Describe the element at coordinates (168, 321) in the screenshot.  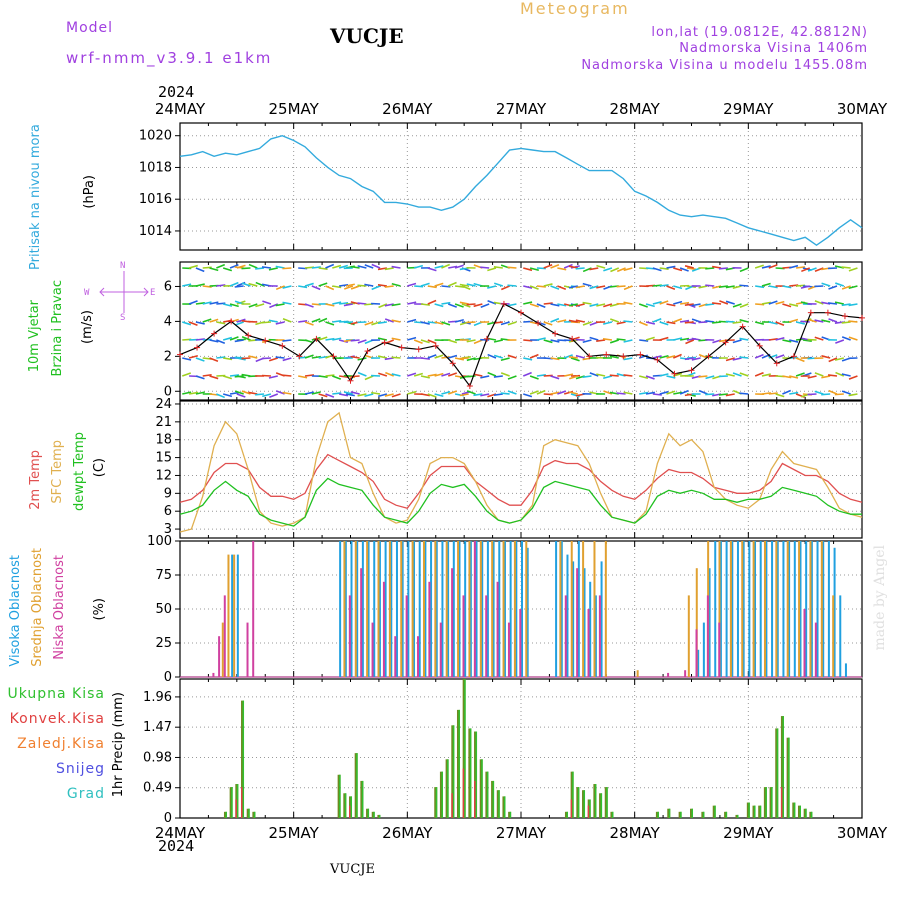
I see `y-tick-label: 4` at that location.